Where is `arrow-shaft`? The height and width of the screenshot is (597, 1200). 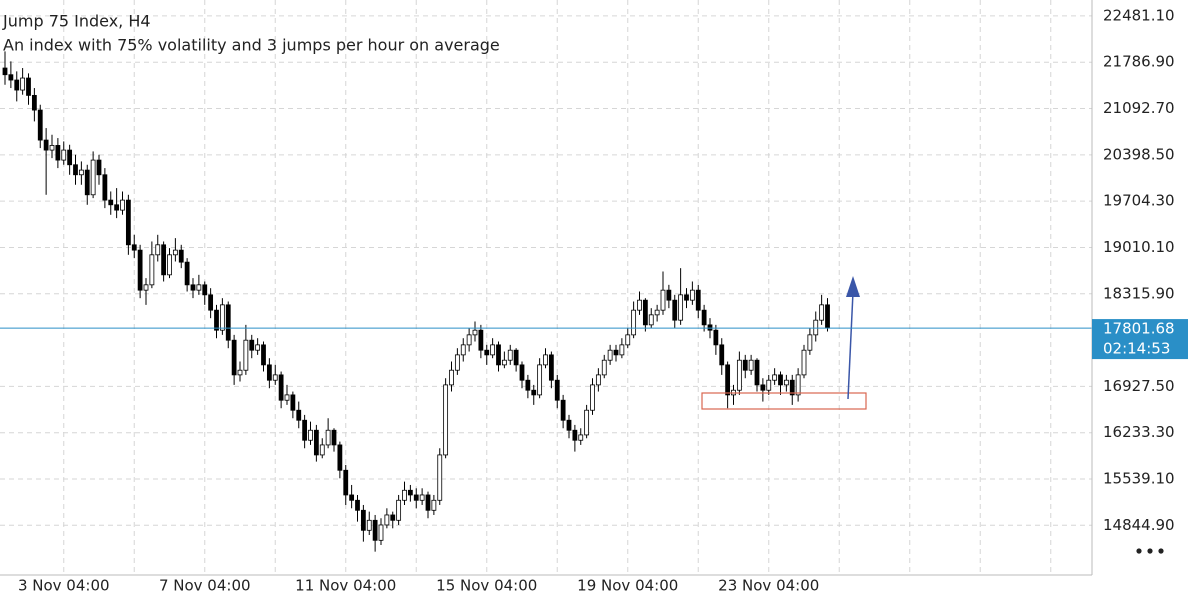
arrow-shaft is located at coordinates (850, 345).